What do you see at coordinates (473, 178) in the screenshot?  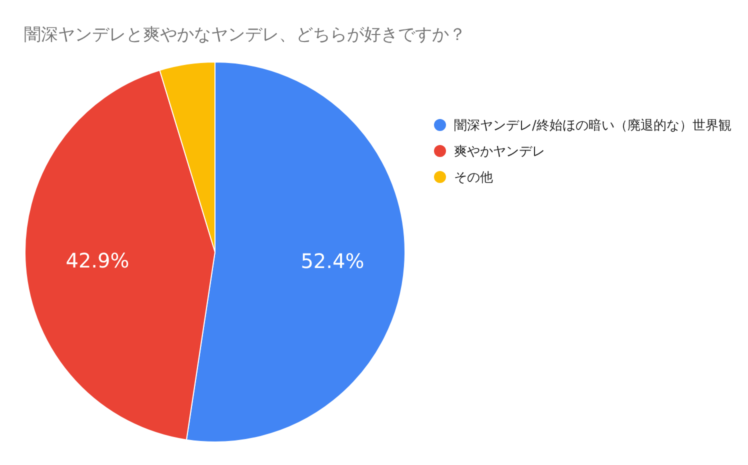 I see `legend-label: その他` at bounding box center [473, 178].